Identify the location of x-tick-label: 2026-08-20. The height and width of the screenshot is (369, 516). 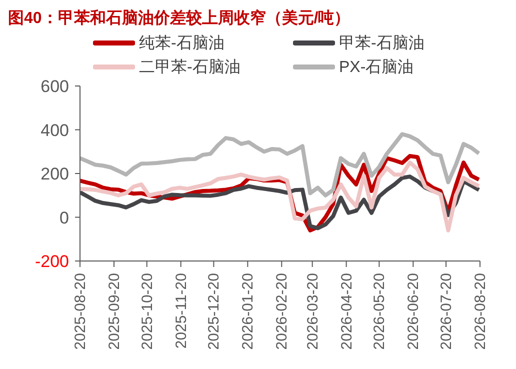
(480, 311).